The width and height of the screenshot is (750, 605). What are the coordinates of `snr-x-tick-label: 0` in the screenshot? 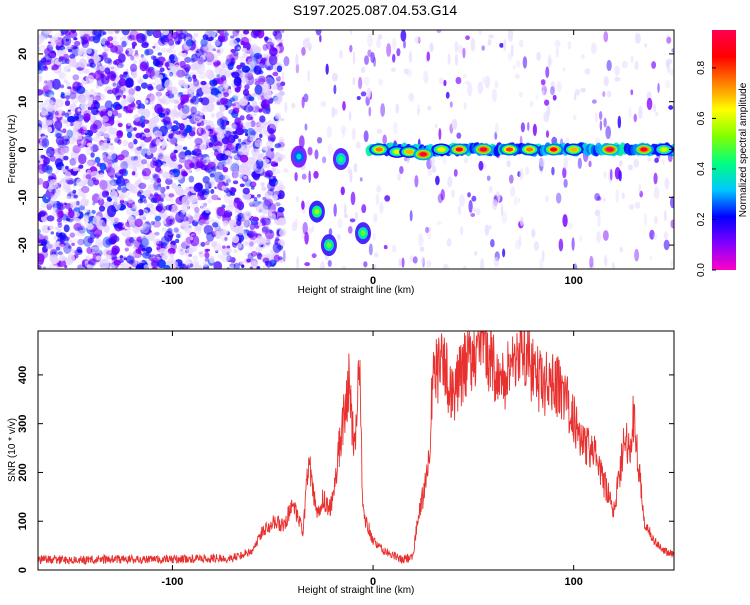 It's located at (373, 582).